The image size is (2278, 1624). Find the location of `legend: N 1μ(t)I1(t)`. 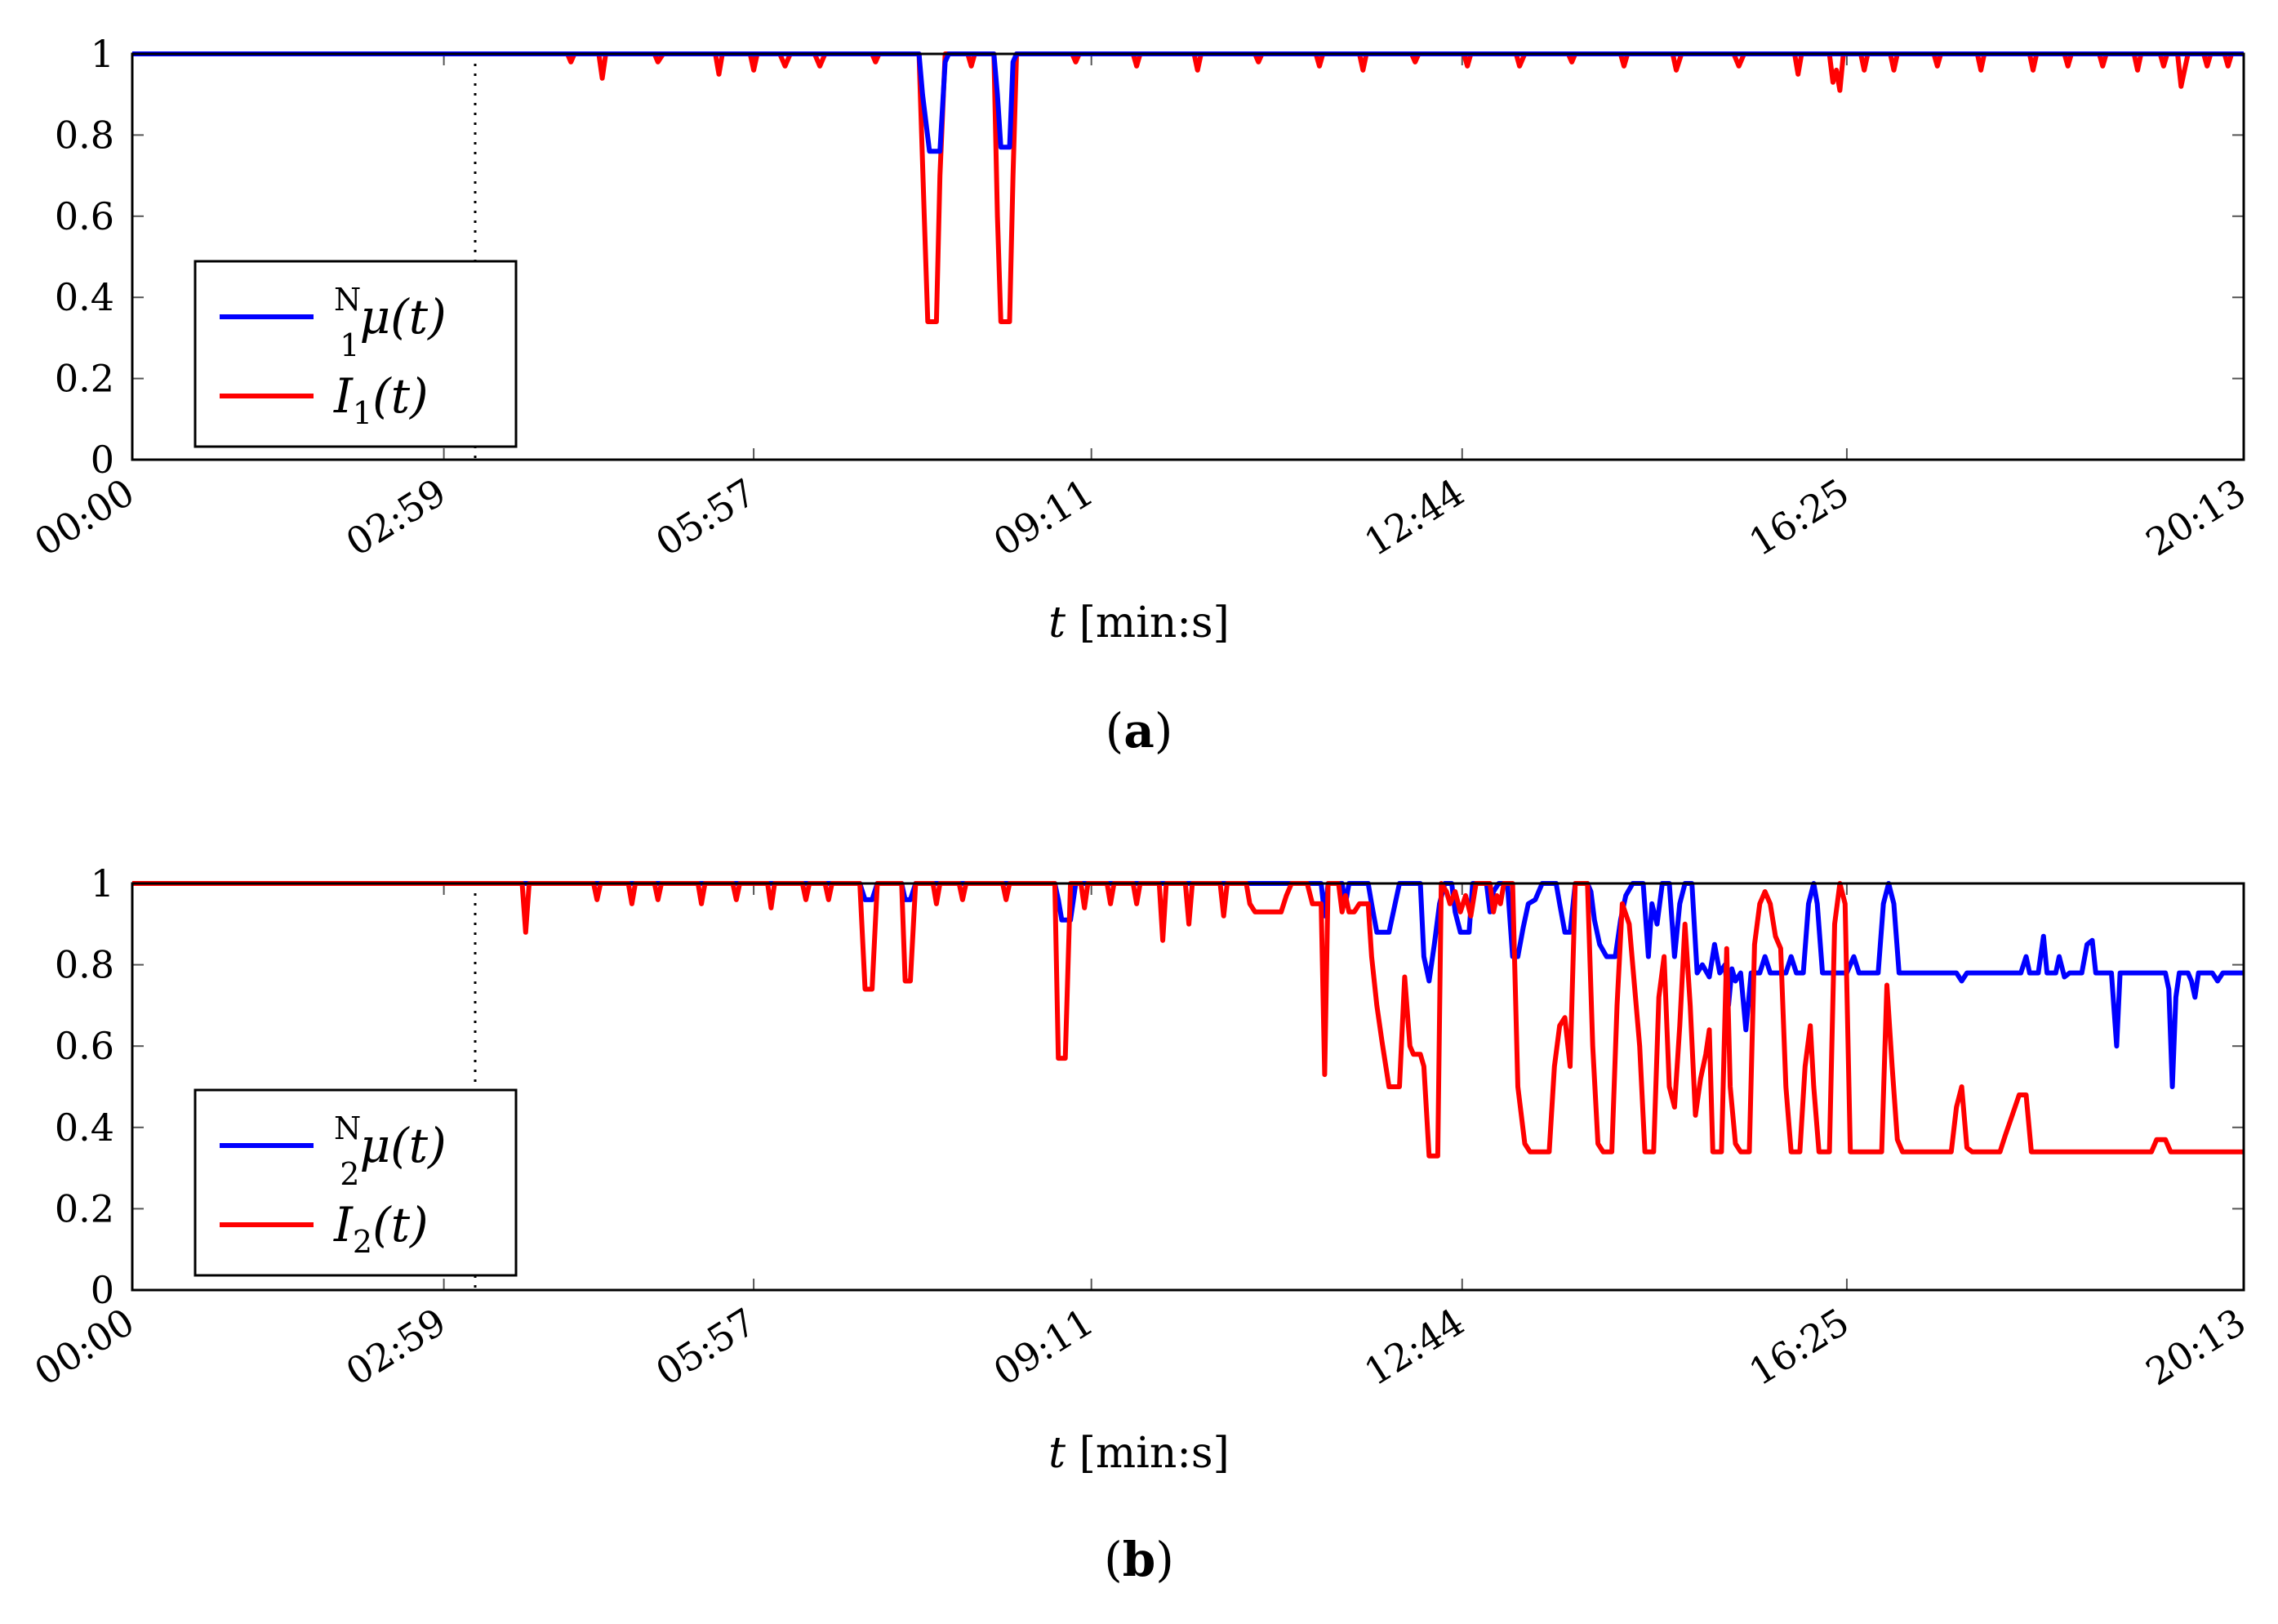

legend: N 1μ(t)I1(t) is located at coordinates (356, 354).